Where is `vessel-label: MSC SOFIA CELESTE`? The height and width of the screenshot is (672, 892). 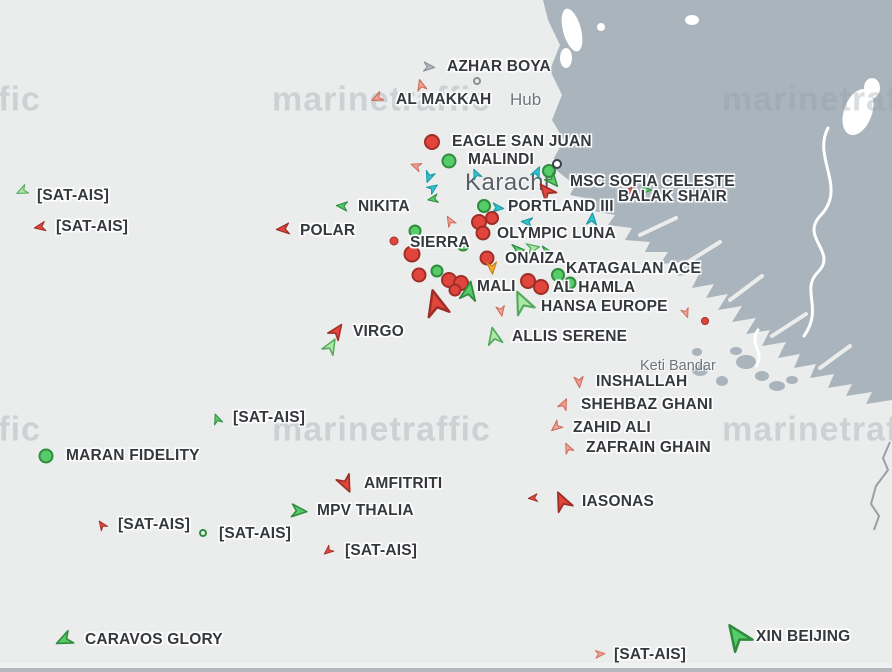
vessel-label: MSC SOFIA CELESTE is located at coordinates (652, 181).